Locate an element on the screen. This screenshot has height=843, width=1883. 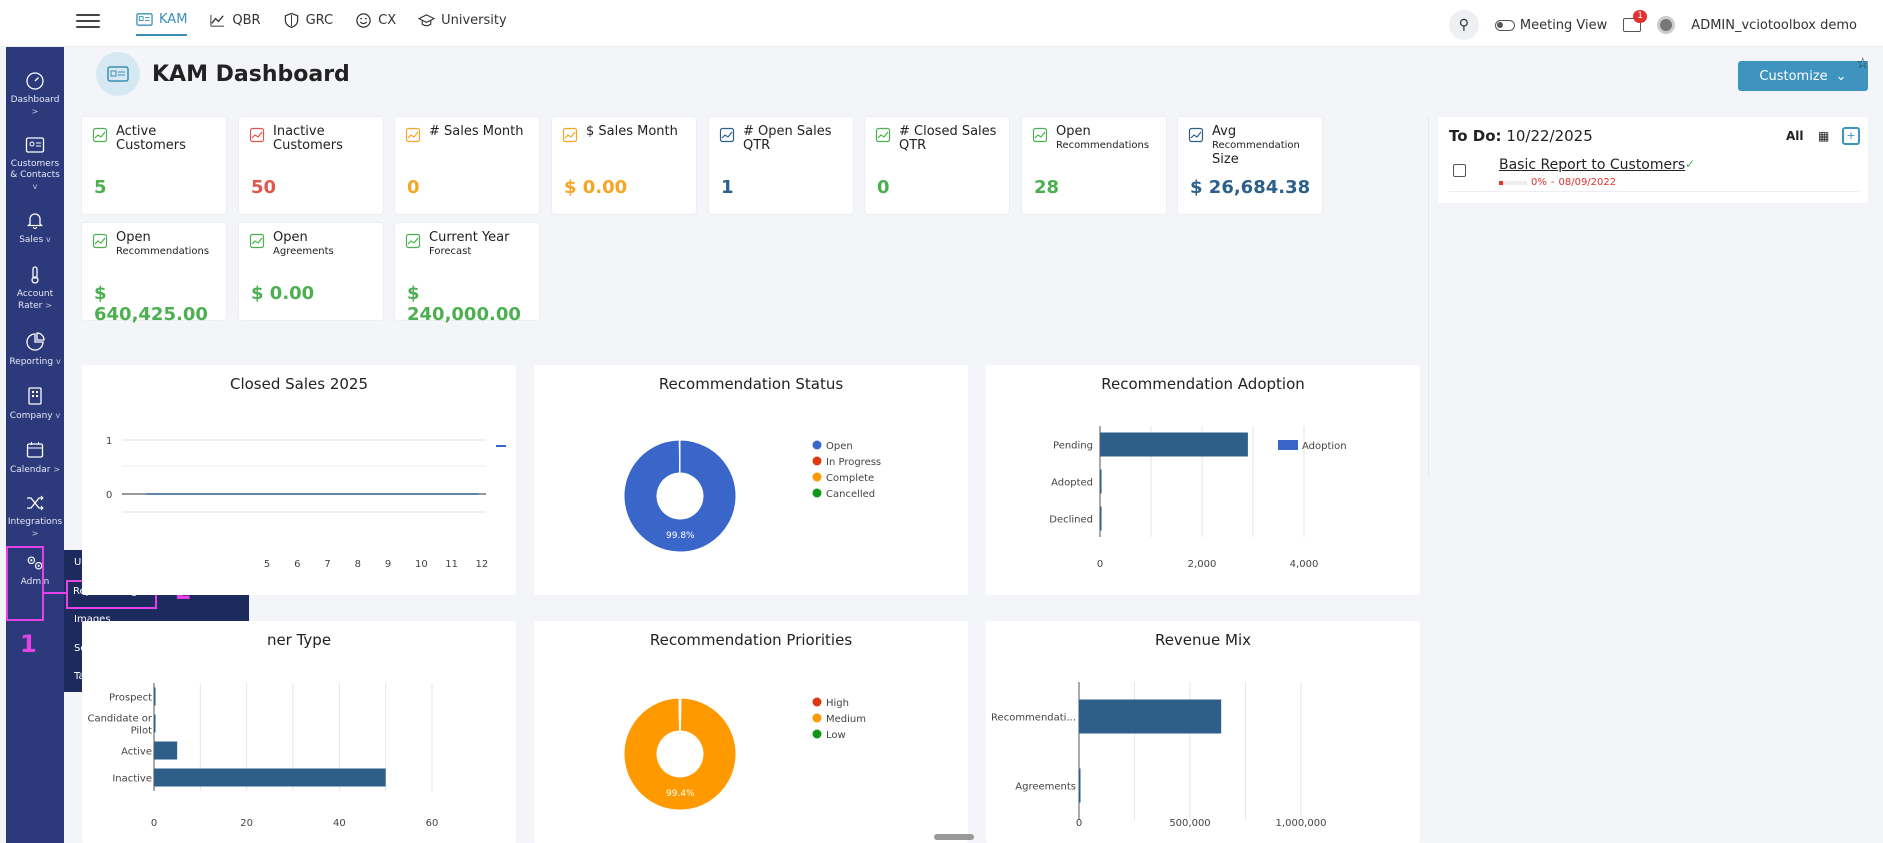
kpi-card: Open Recommendations 28 is located at coordinates (1094, 165).